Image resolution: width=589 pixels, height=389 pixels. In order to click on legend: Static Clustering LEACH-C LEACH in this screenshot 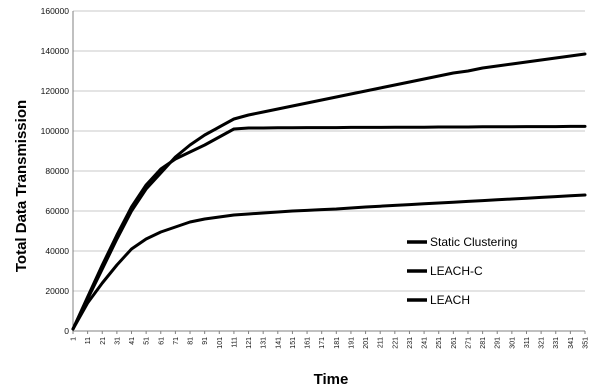, I will do `click(462, 271)`.